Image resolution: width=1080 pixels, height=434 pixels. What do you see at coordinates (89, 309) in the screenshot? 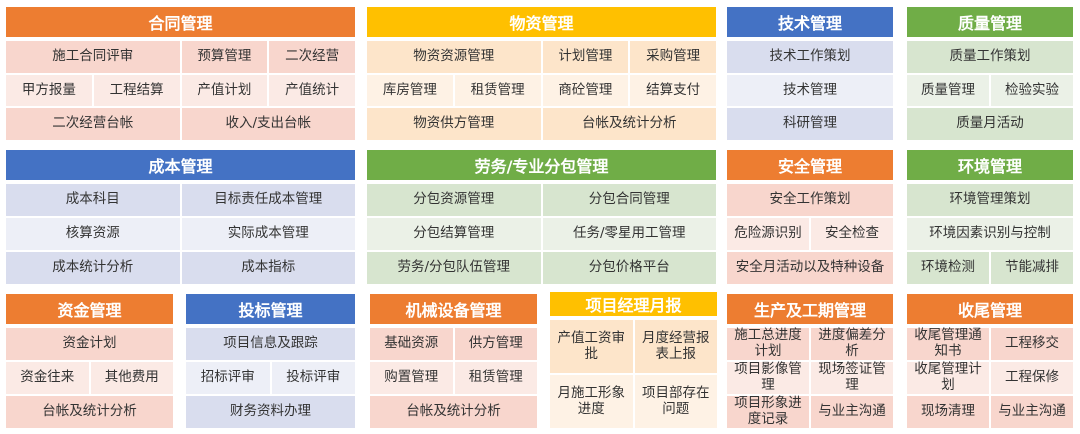
I see `panel-title: 资金管理` at bounding box center [89, 309].